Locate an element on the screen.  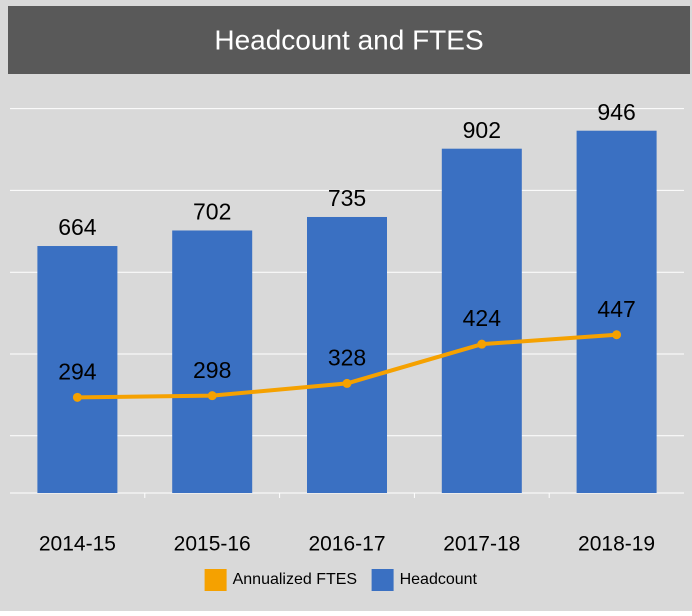
x-tick-label: 2016-17 is located at coordinates (346, 544).